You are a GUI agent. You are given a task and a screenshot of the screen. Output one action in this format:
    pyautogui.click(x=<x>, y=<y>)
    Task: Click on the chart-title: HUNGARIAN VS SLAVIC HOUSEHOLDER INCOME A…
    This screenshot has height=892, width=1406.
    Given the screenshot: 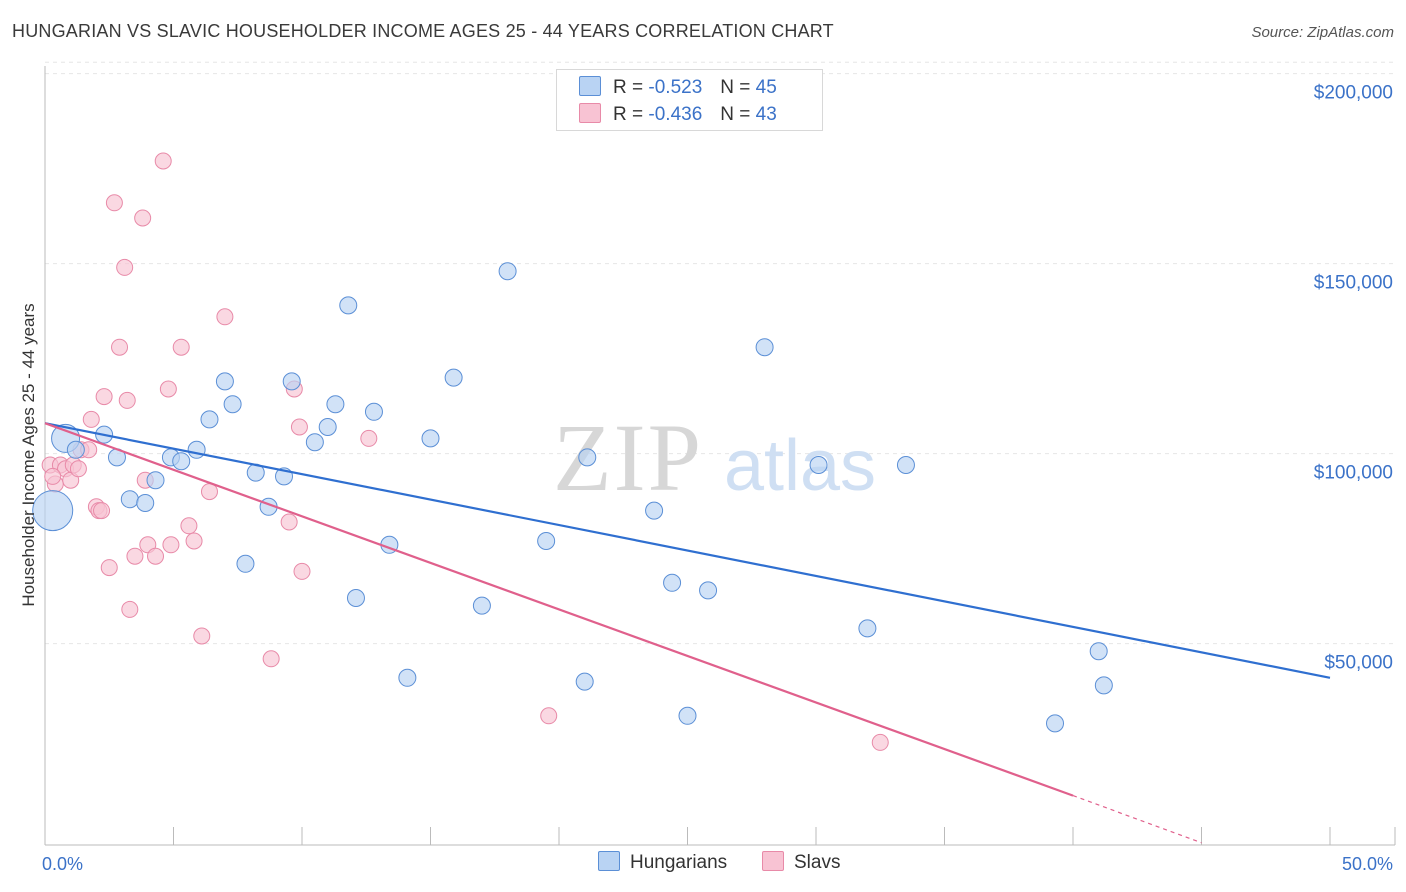 What is the action you would take?
    pyautogui.click(x=423, y=31)
    